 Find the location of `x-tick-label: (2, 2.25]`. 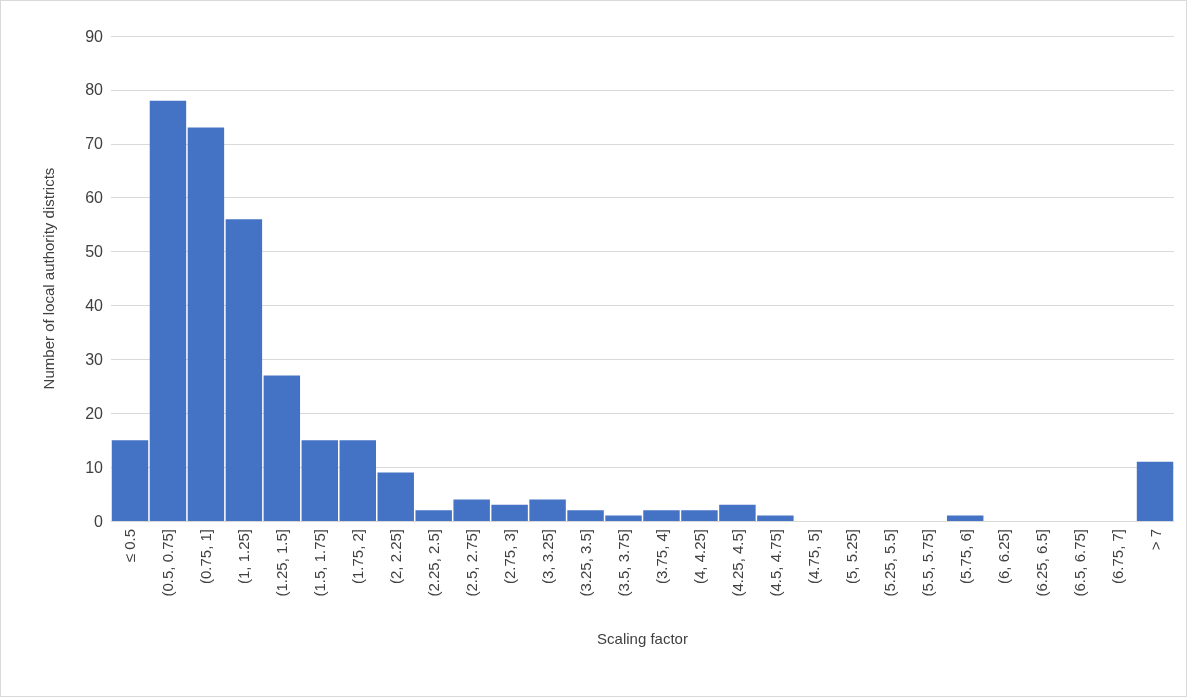

x-tick-label: (2, 2.25] is located at coordinates (396, 557).